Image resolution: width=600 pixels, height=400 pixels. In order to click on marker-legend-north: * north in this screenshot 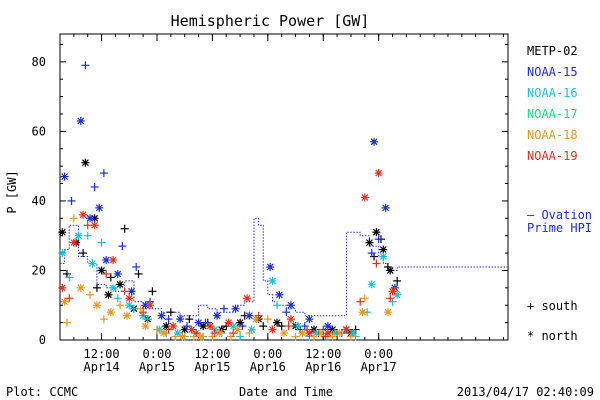, I will do `click(552, 336)`.